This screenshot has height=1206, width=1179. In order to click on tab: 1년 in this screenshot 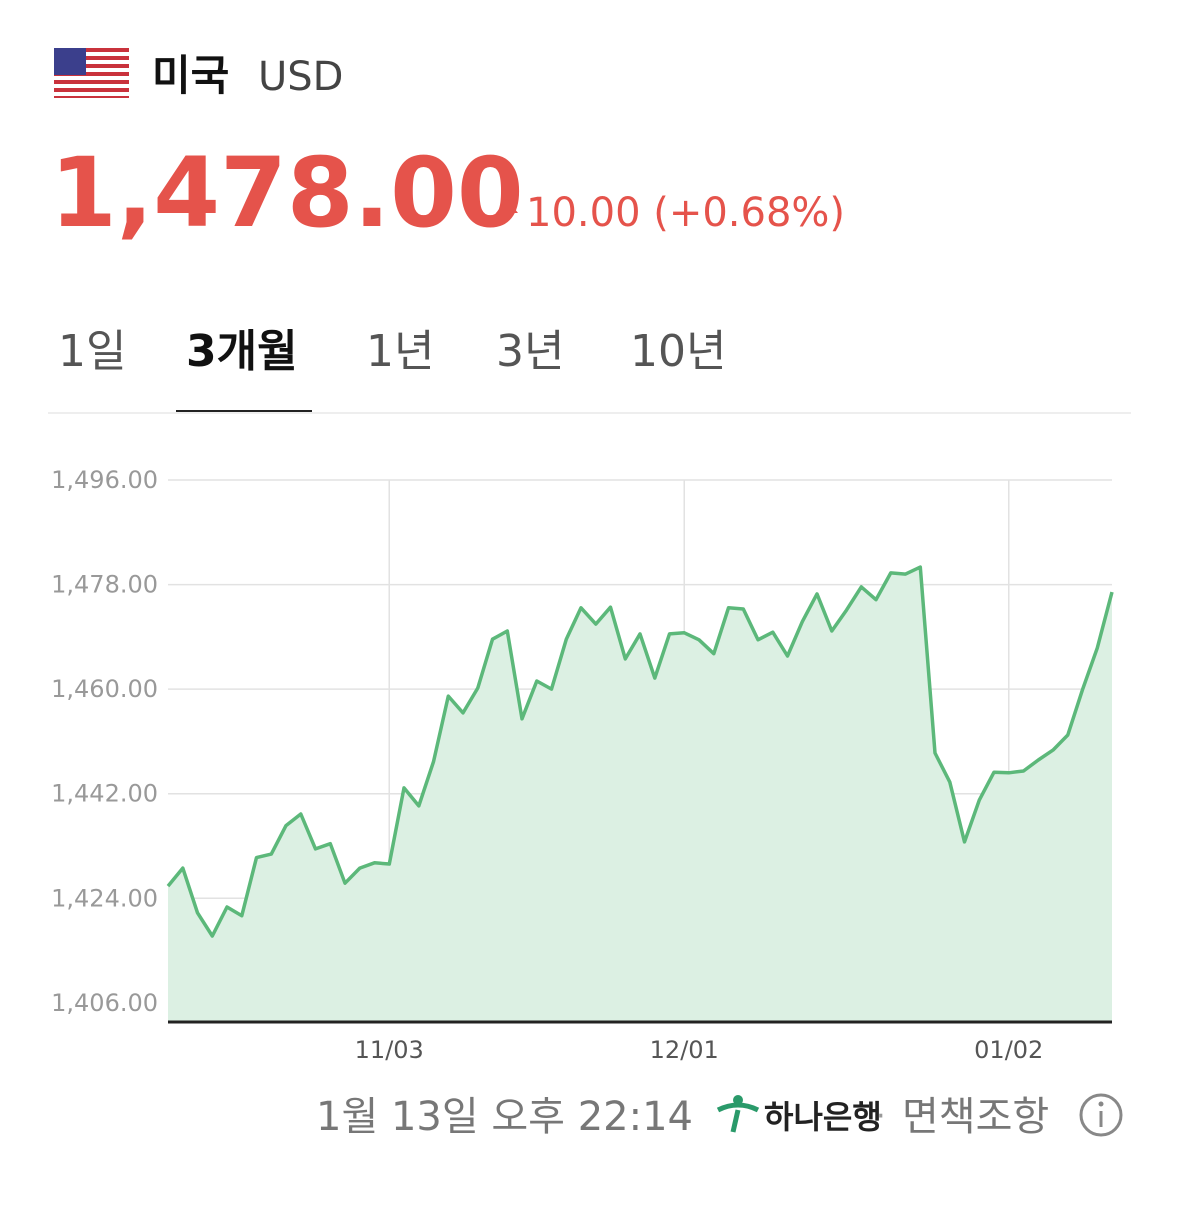, I will do `click(400, 351)`.